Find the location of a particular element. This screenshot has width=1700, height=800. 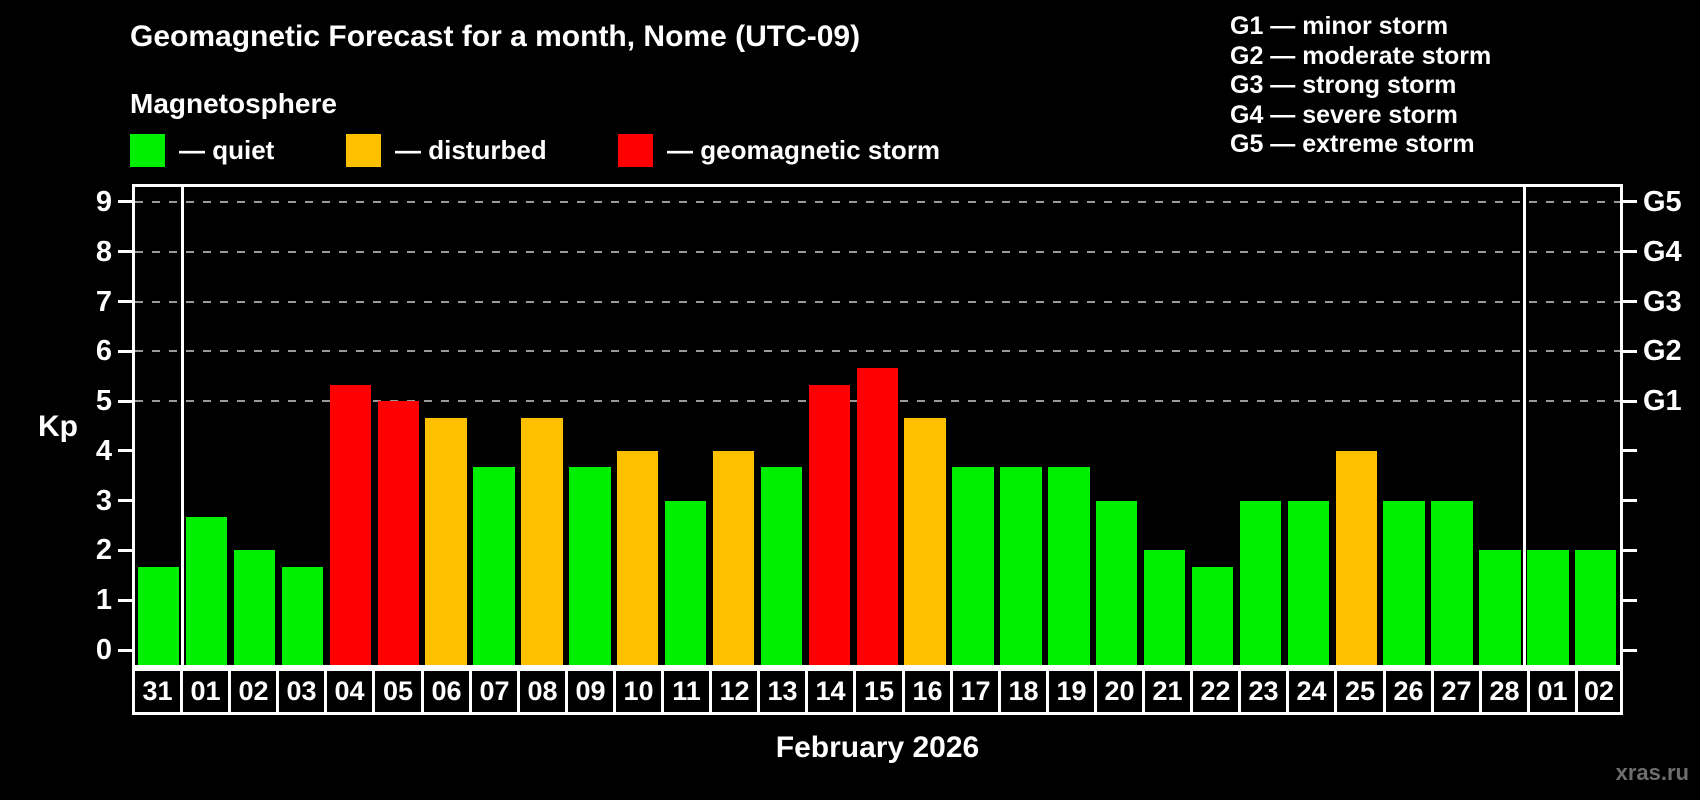

y-axis-label: Kp is located at coordinates (58, 426).